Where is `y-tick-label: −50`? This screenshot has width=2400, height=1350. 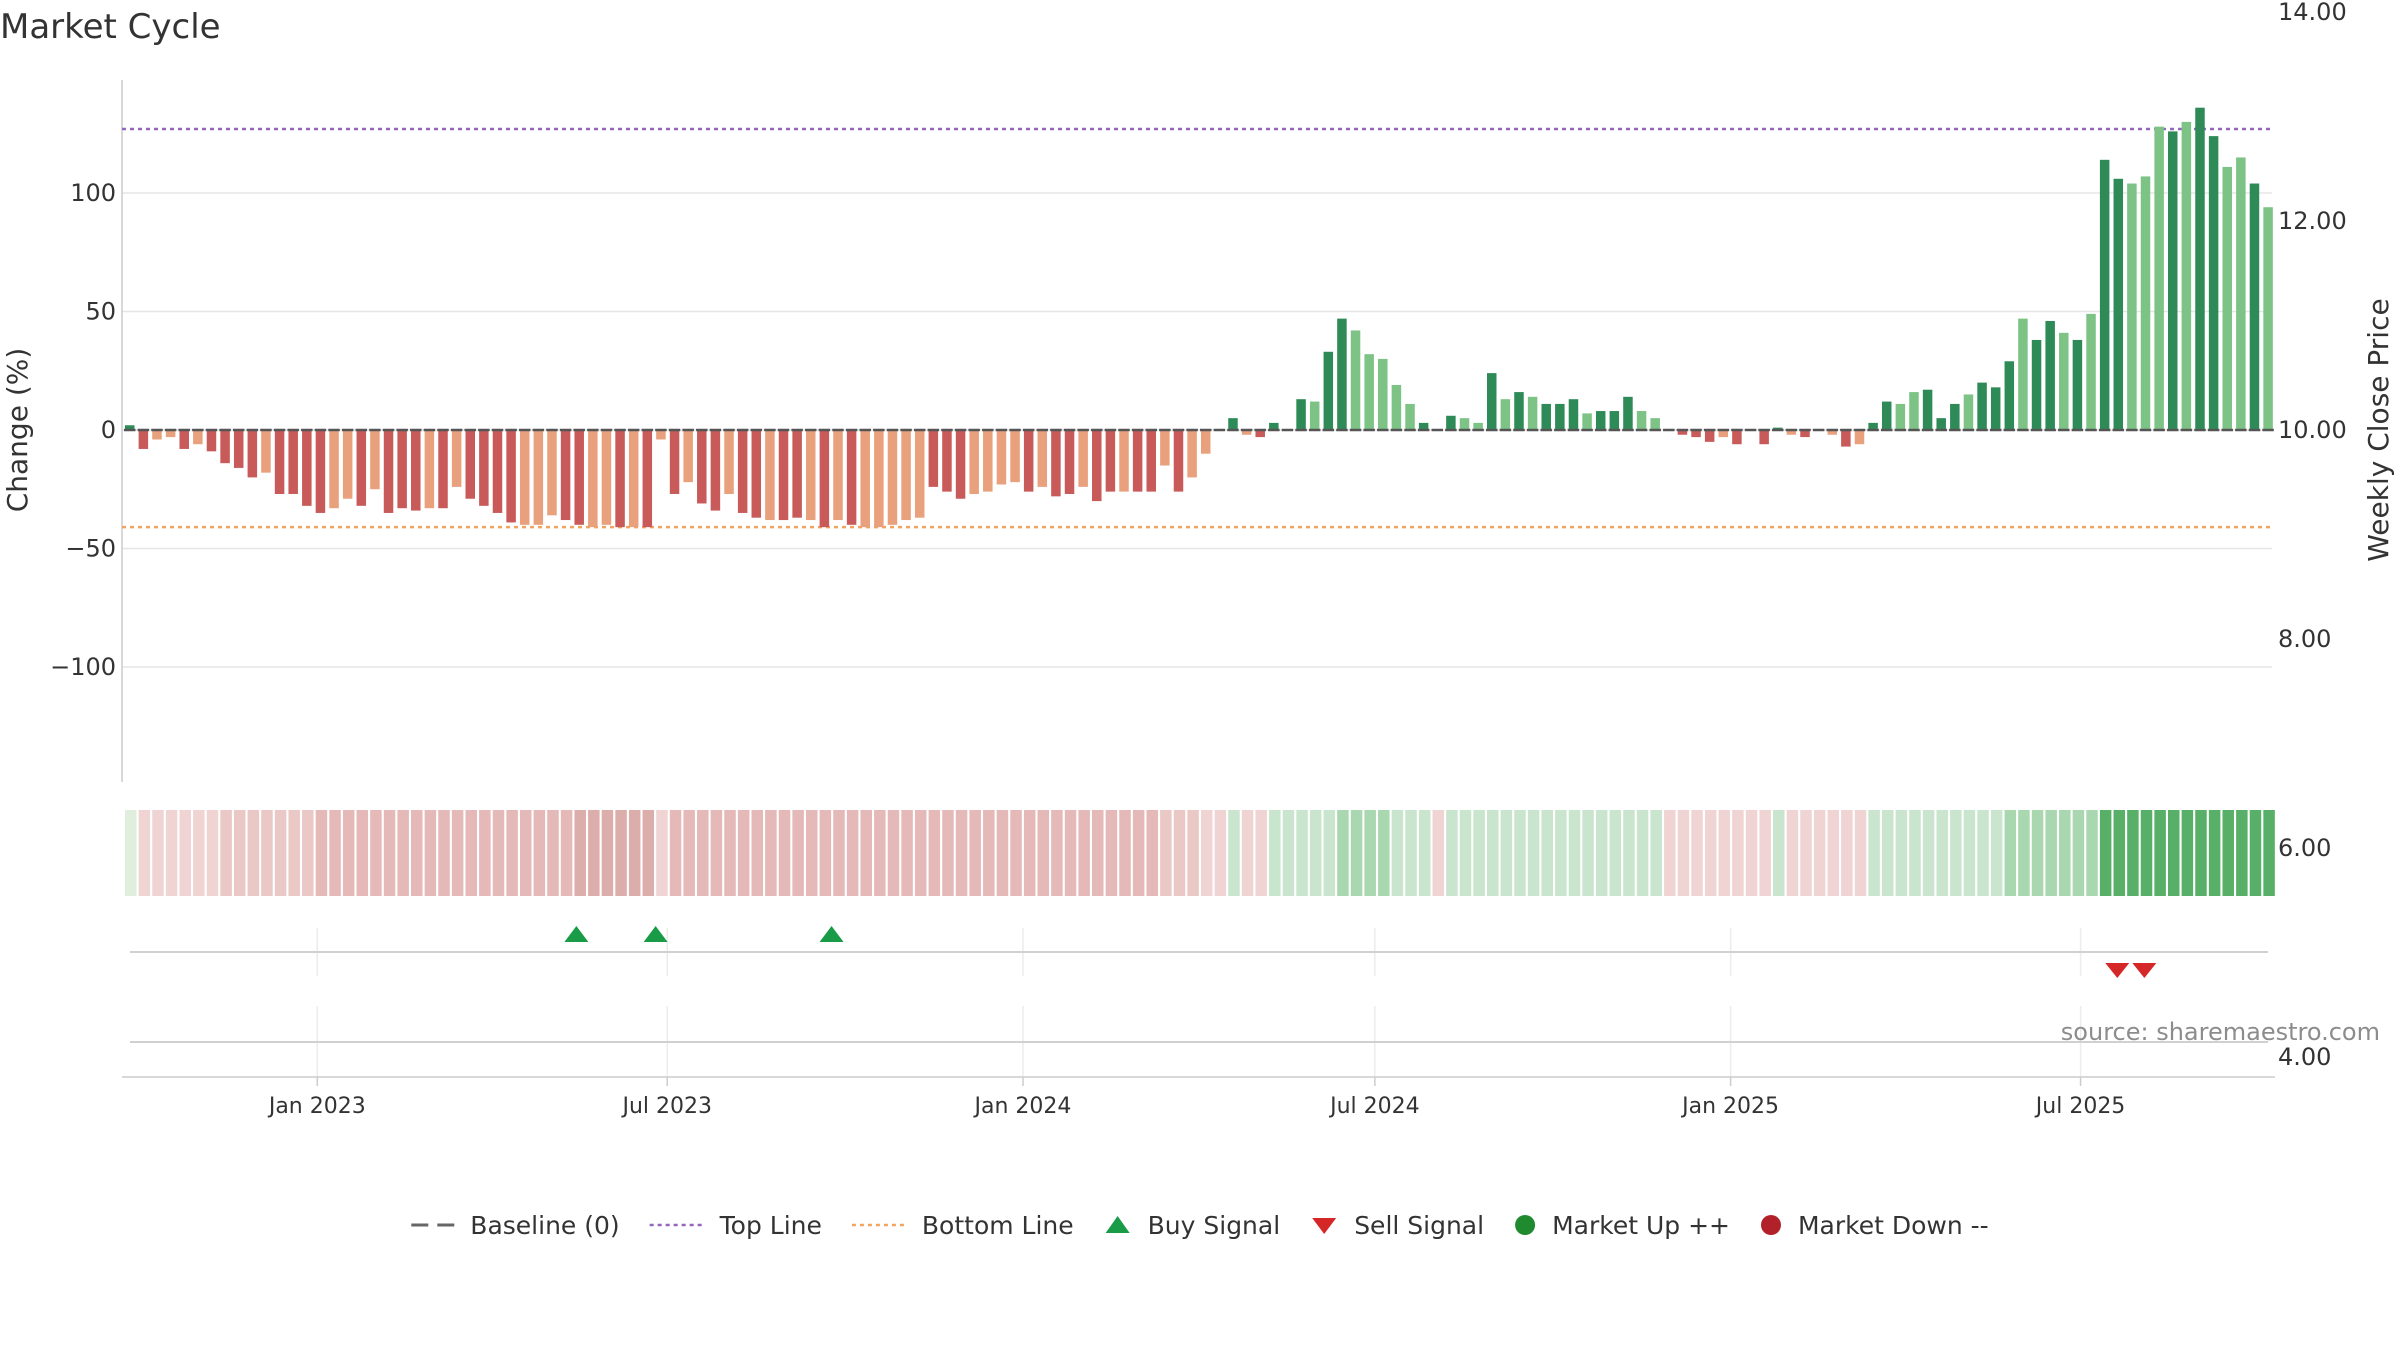
y-tick-label: −50 is located at coordinates (90, 549).